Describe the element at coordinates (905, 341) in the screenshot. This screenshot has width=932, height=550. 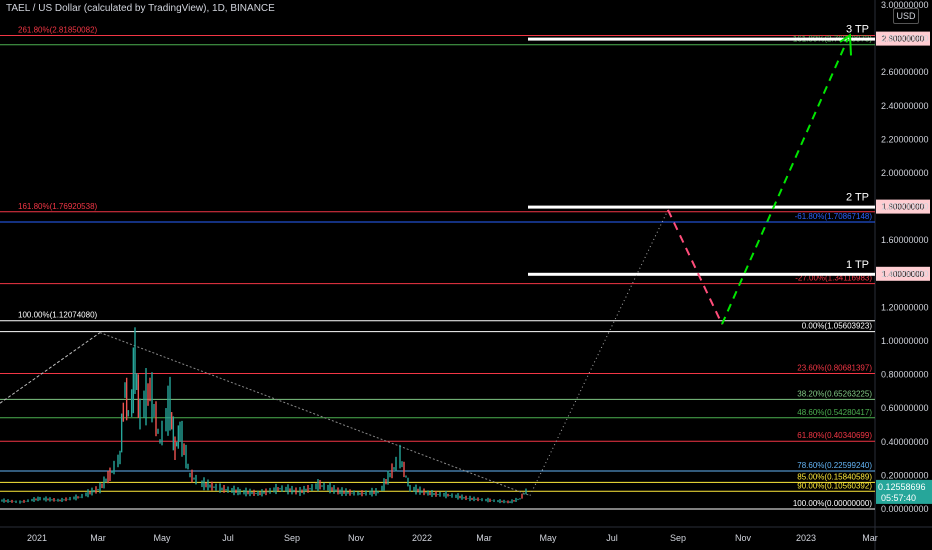
I see `y-axis-tick-label: 1.00000000` at that location.